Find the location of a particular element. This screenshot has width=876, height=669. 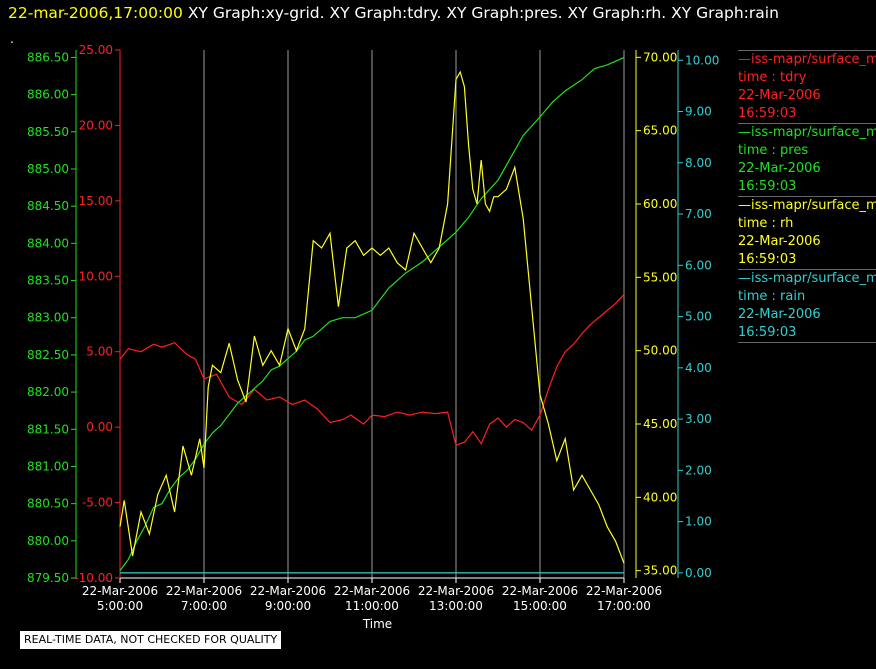

y-tick-label-tdry: -10.00 is located at coordinates (93, 578).